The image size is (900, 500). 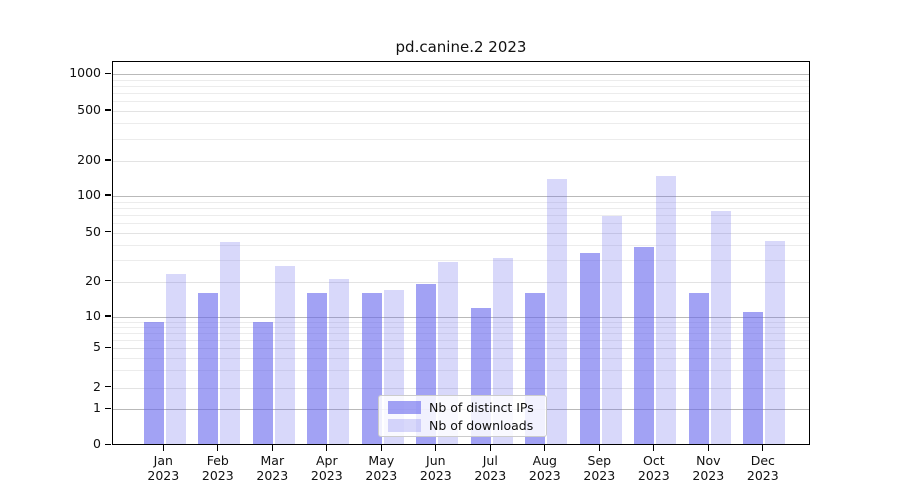 What do you see at coordinates (97, 444) in the screenshot?
I see `y-tick-label: 0` at bounding box center [97, 444].